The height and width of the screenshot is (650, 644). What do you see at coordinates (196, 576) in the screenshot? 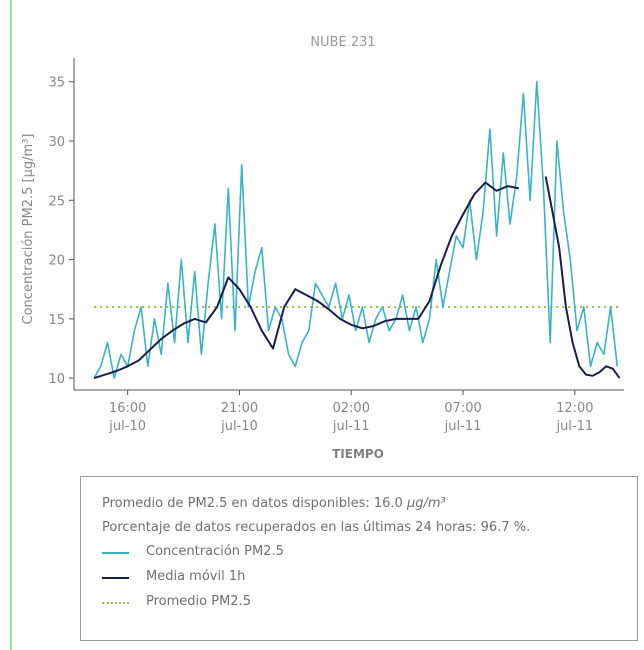
I see `legend-label-moving-average: Media móvil 1h` at bounding box center [196, 576].